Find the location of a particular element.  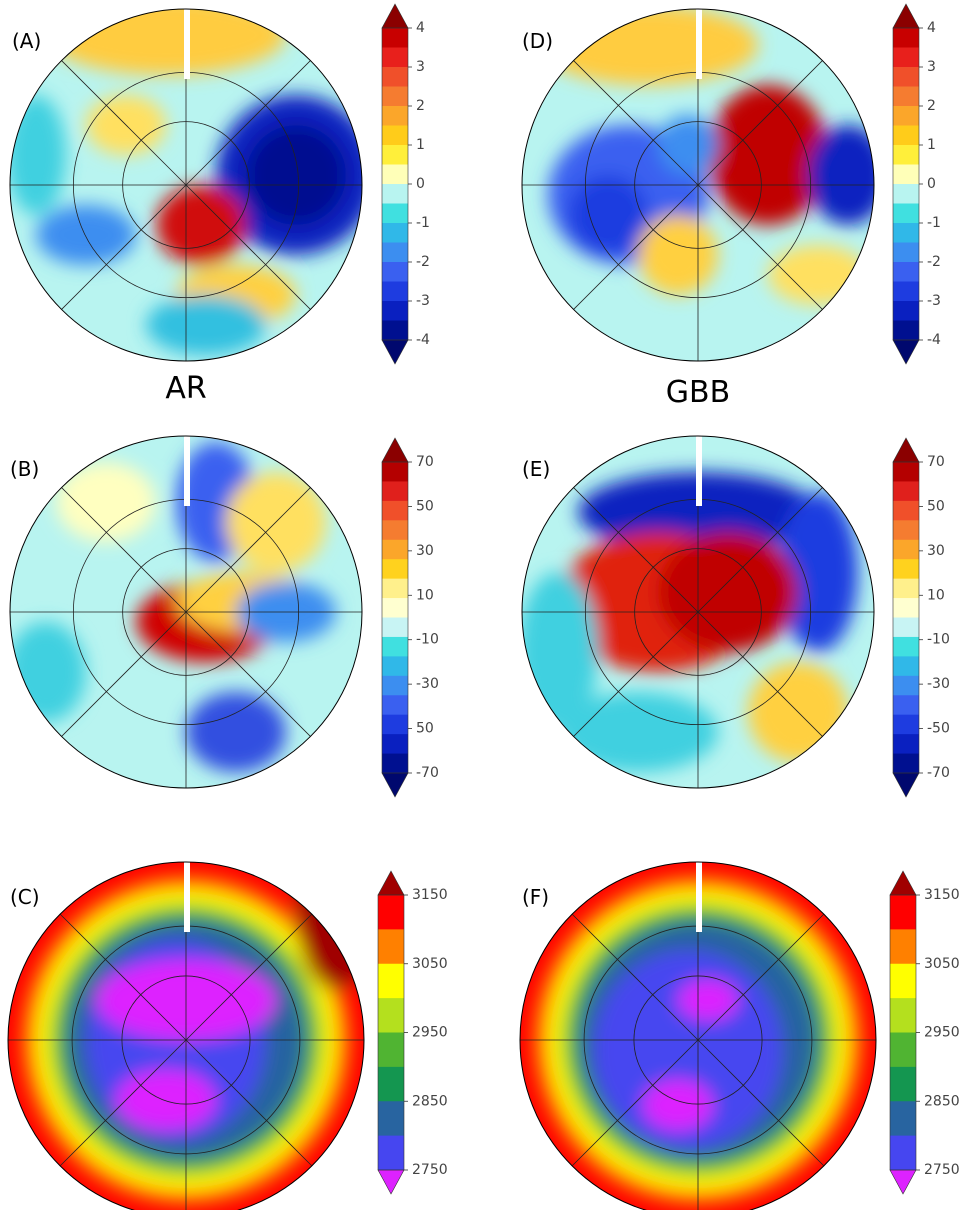

colorbar-tick-label: 3050 is located at coordinates (430, 964).